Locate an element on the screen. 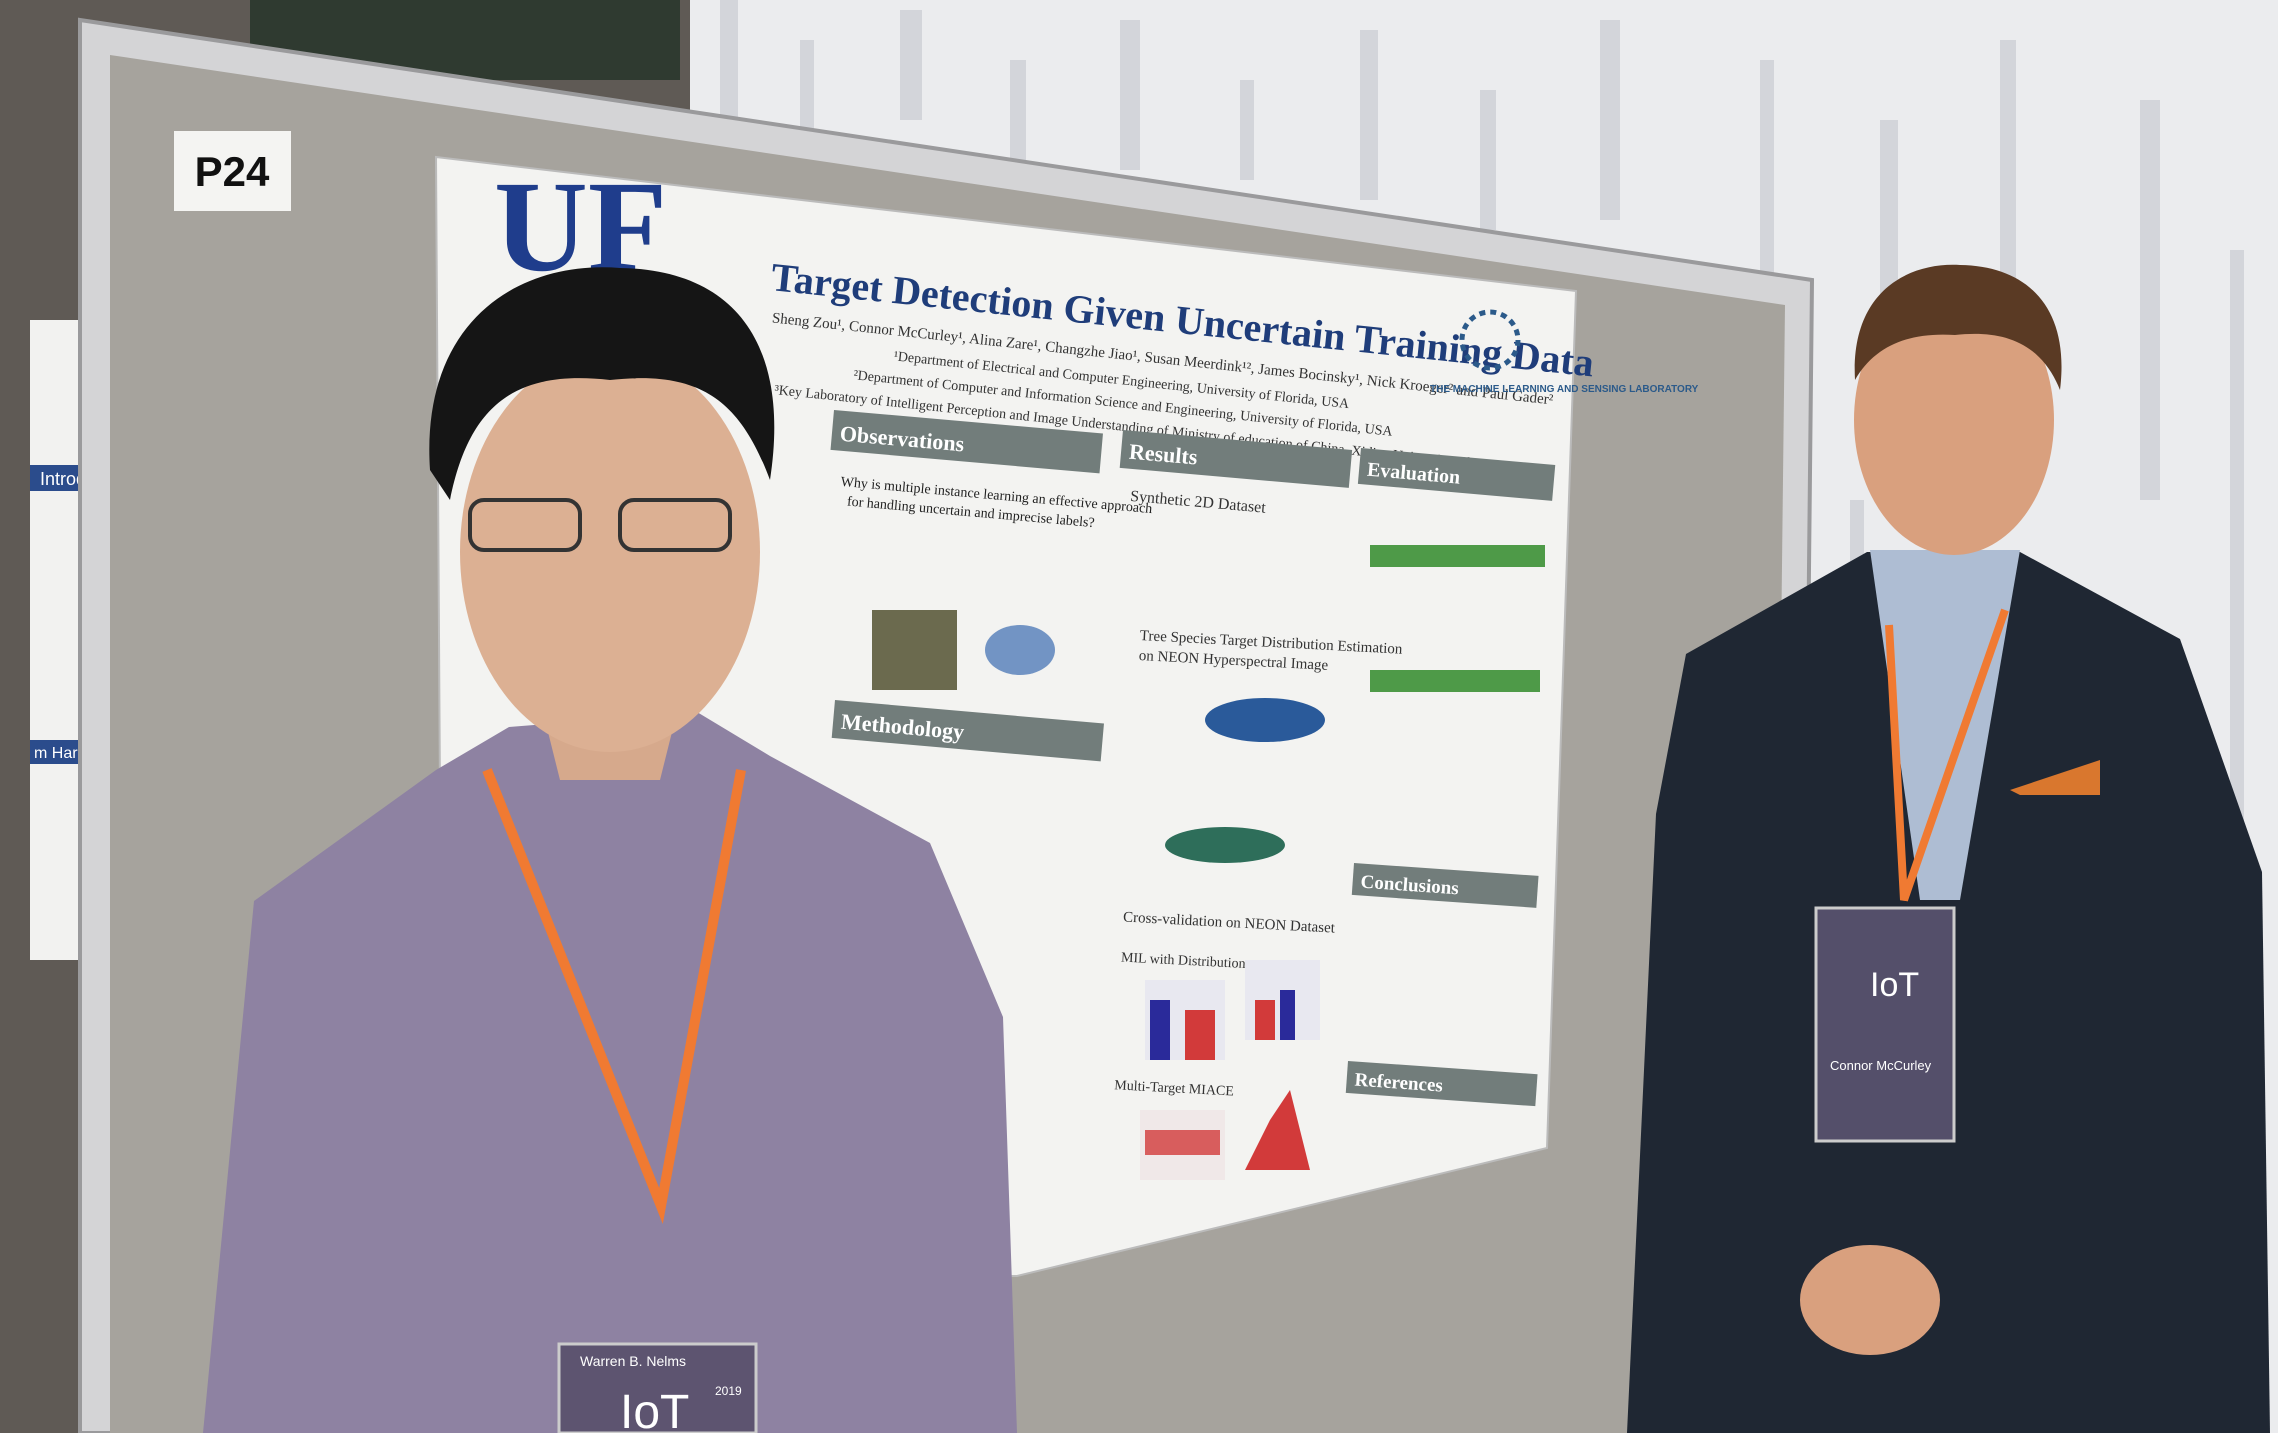 This screenshot has width=2278, height=1433. badge-name: Warren B. Nelms is located at coordinates (633, 1361).